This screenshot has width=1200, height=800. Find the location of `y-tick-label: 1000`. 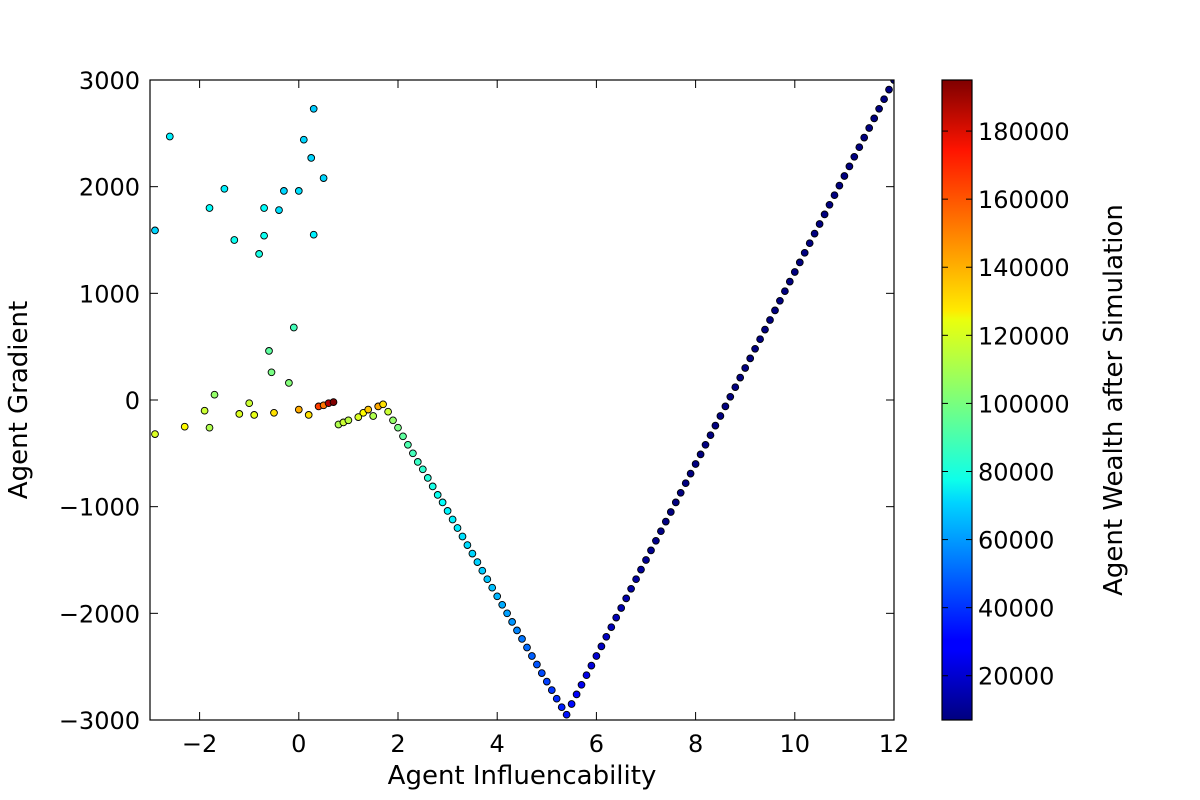

y-tick-label: 1000 is located at coordinates (109, 294).